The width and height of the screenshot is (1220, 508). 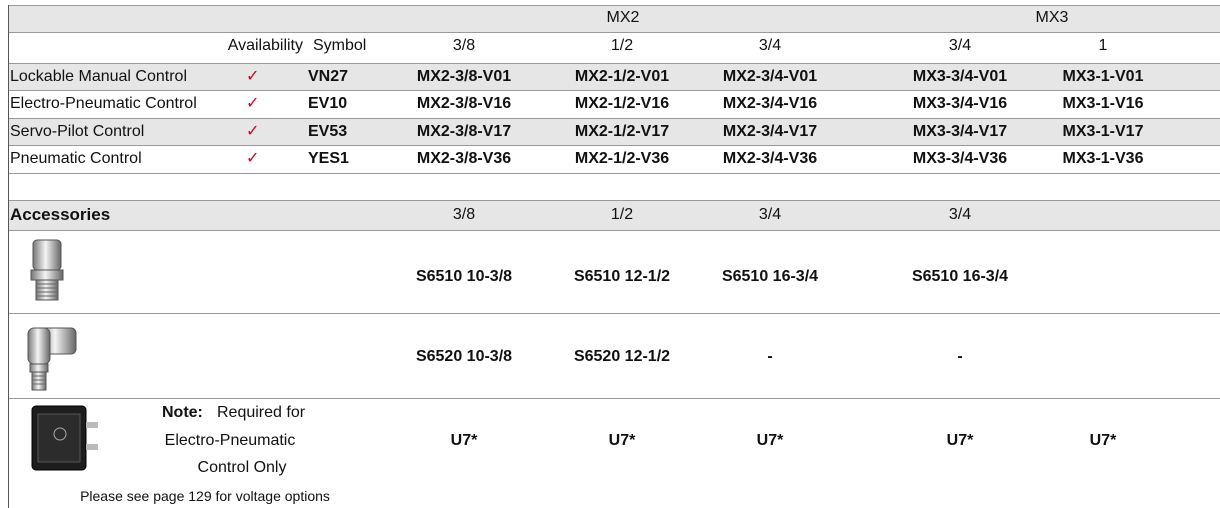 What do you see at coordinates (261, 412) in the screenshot?
I see `note-text: Required for` at bounding box center [261, 412].